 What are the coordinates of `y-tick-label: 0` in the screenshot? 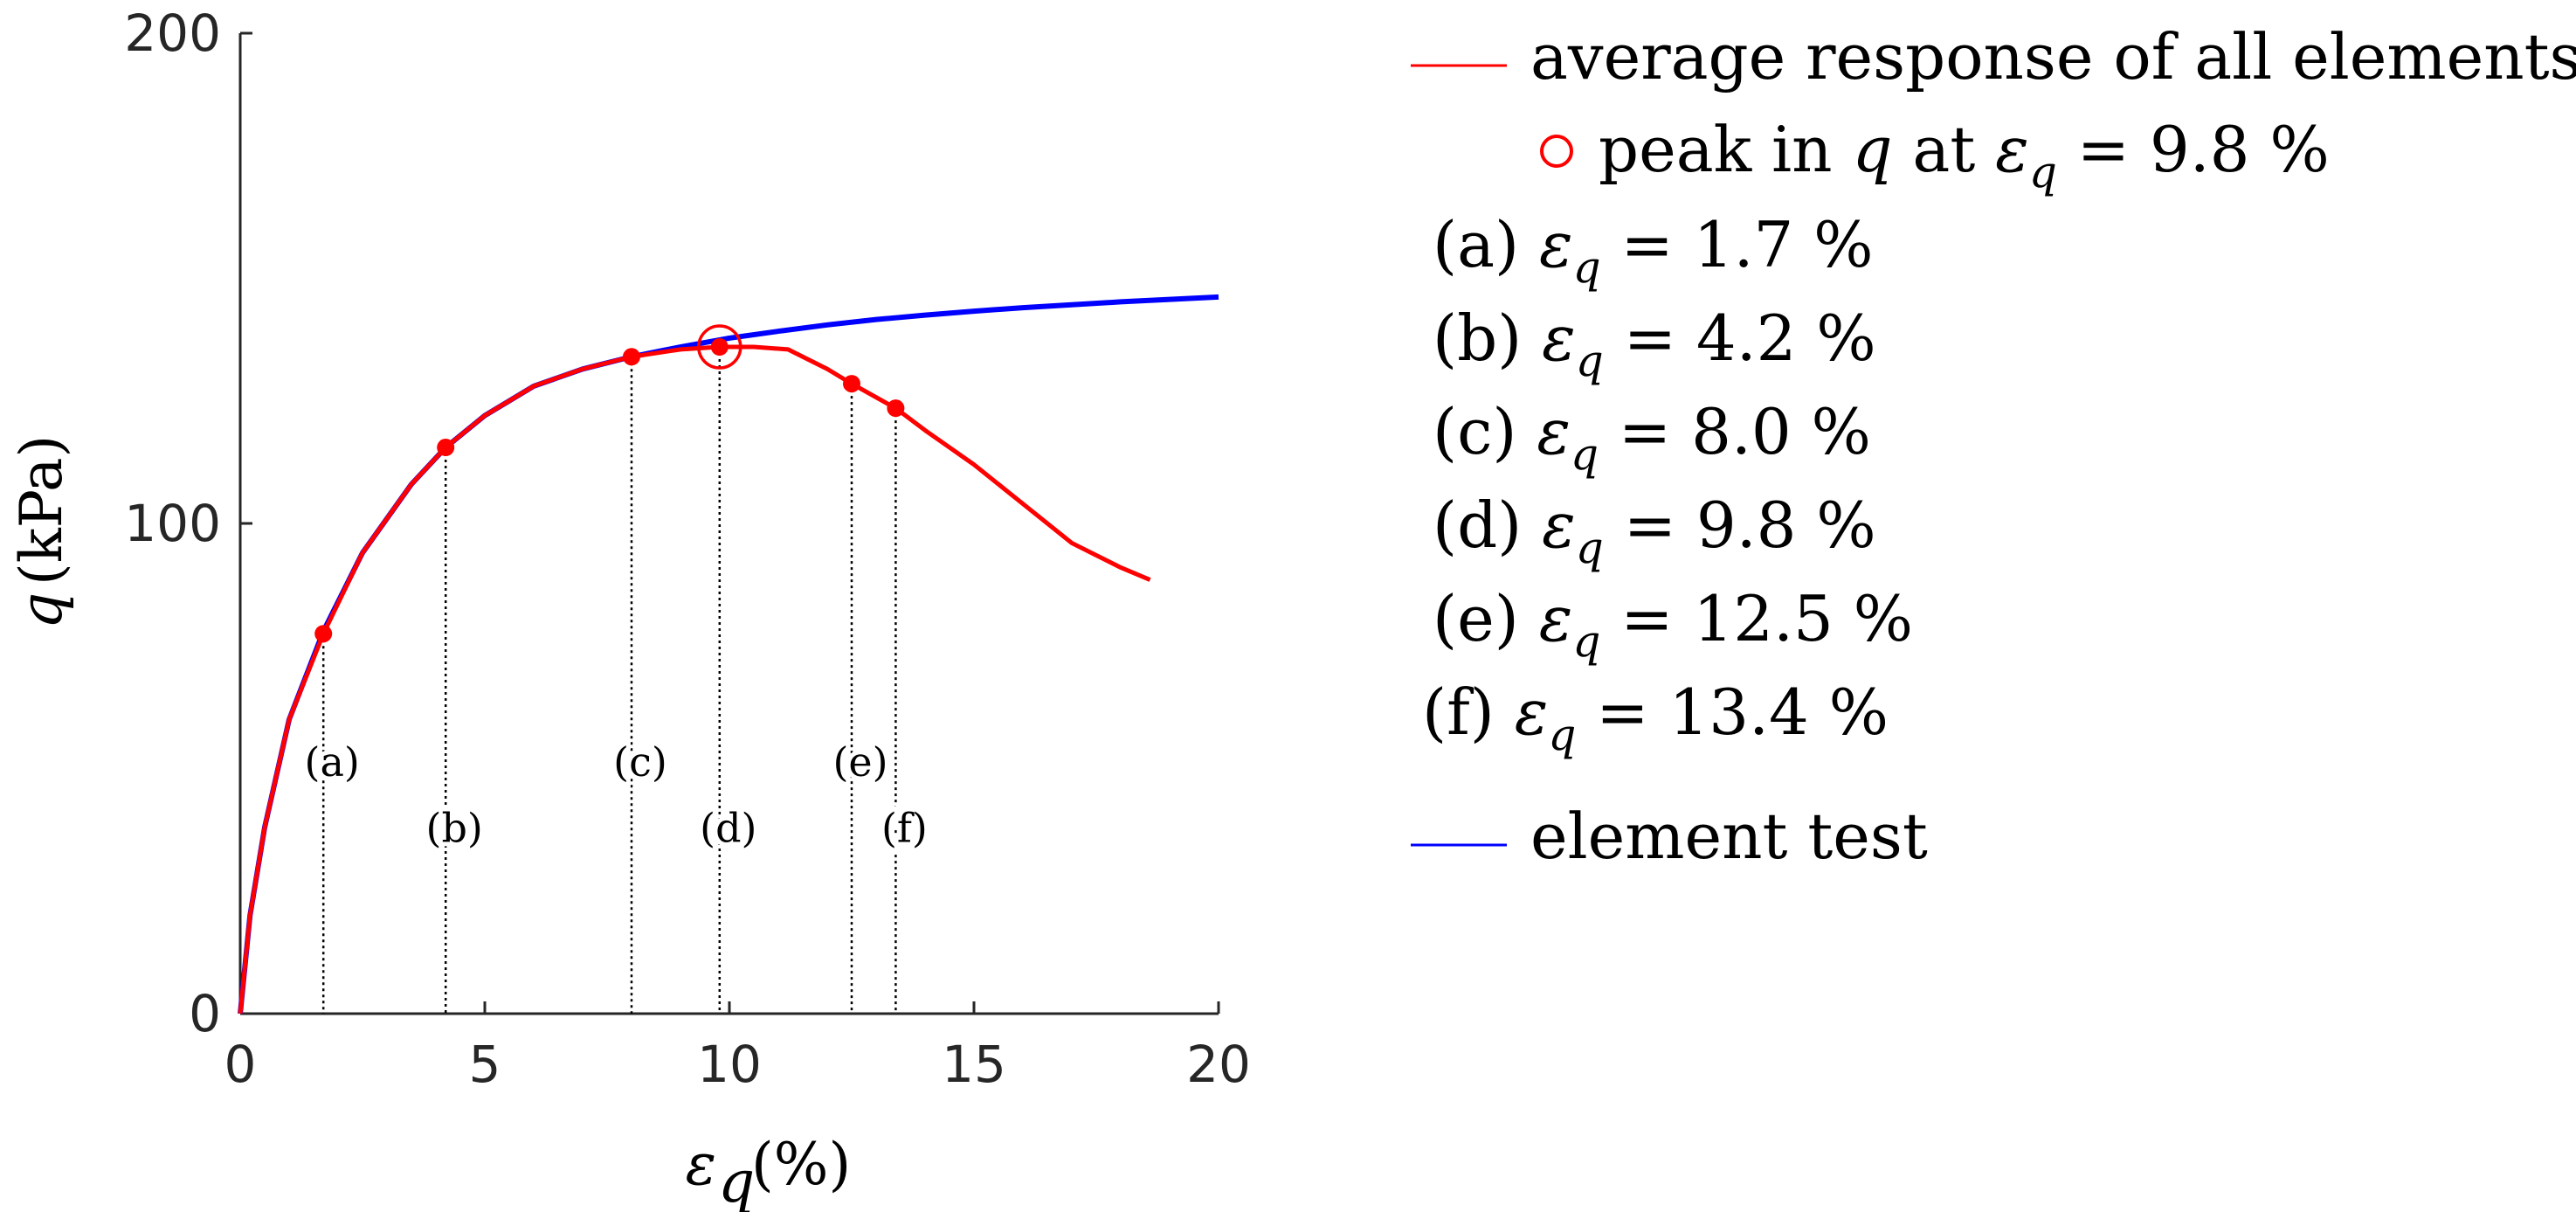 It's located at (205, 1013).